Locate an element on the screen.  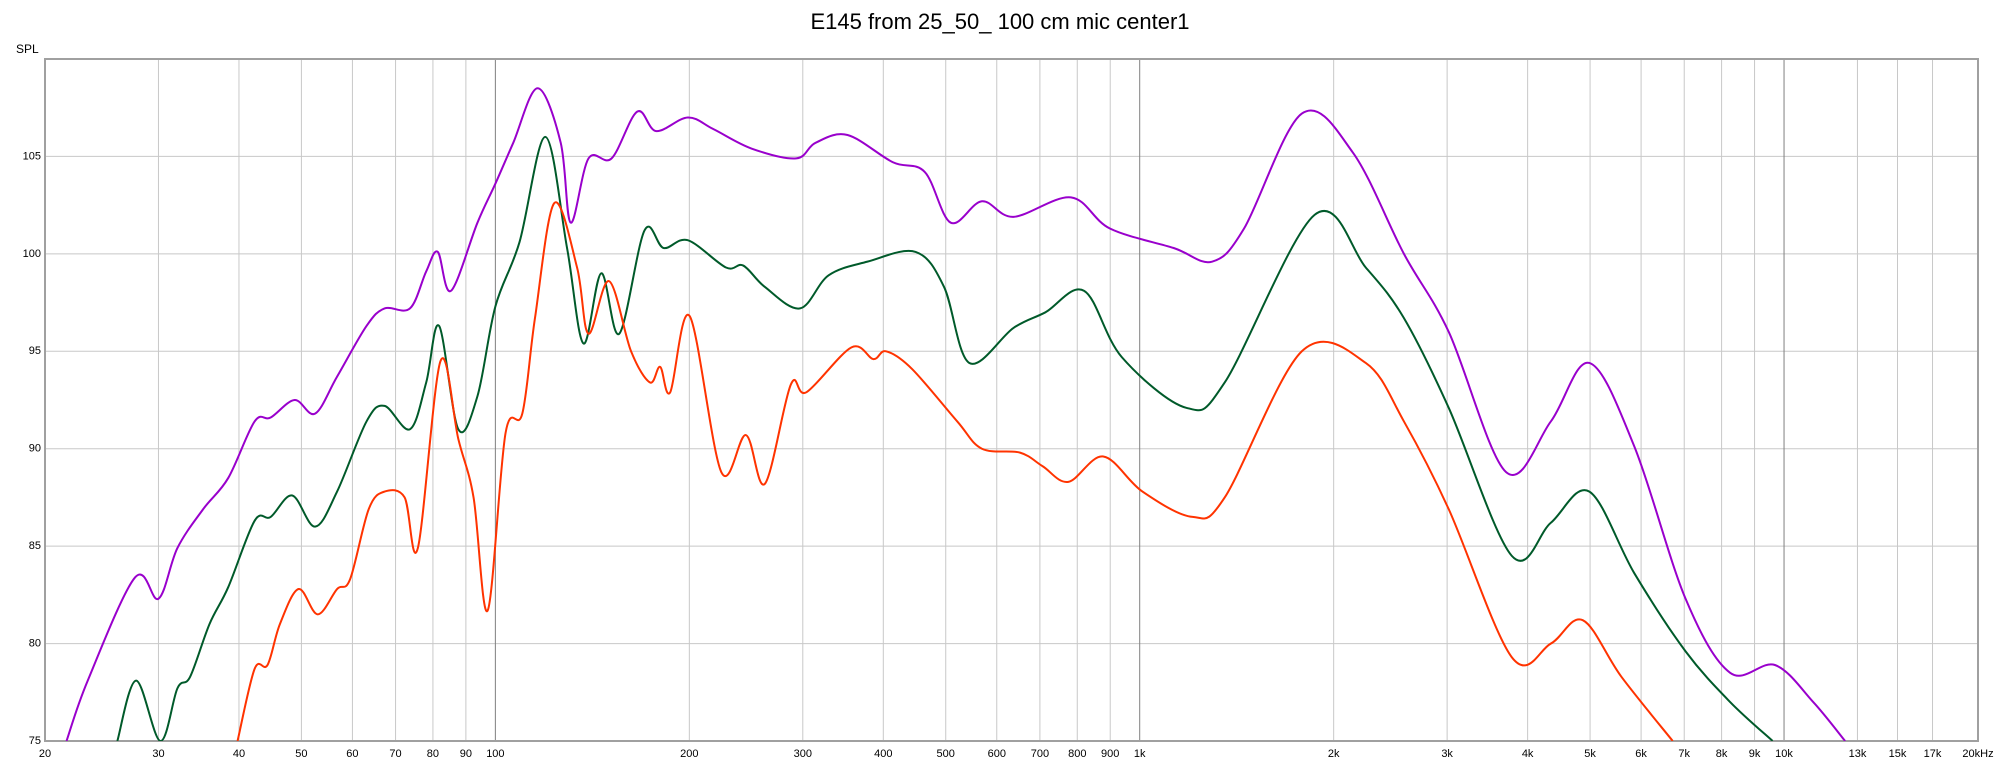
y-axis-label: SPL is located at coordinates (27, 49).